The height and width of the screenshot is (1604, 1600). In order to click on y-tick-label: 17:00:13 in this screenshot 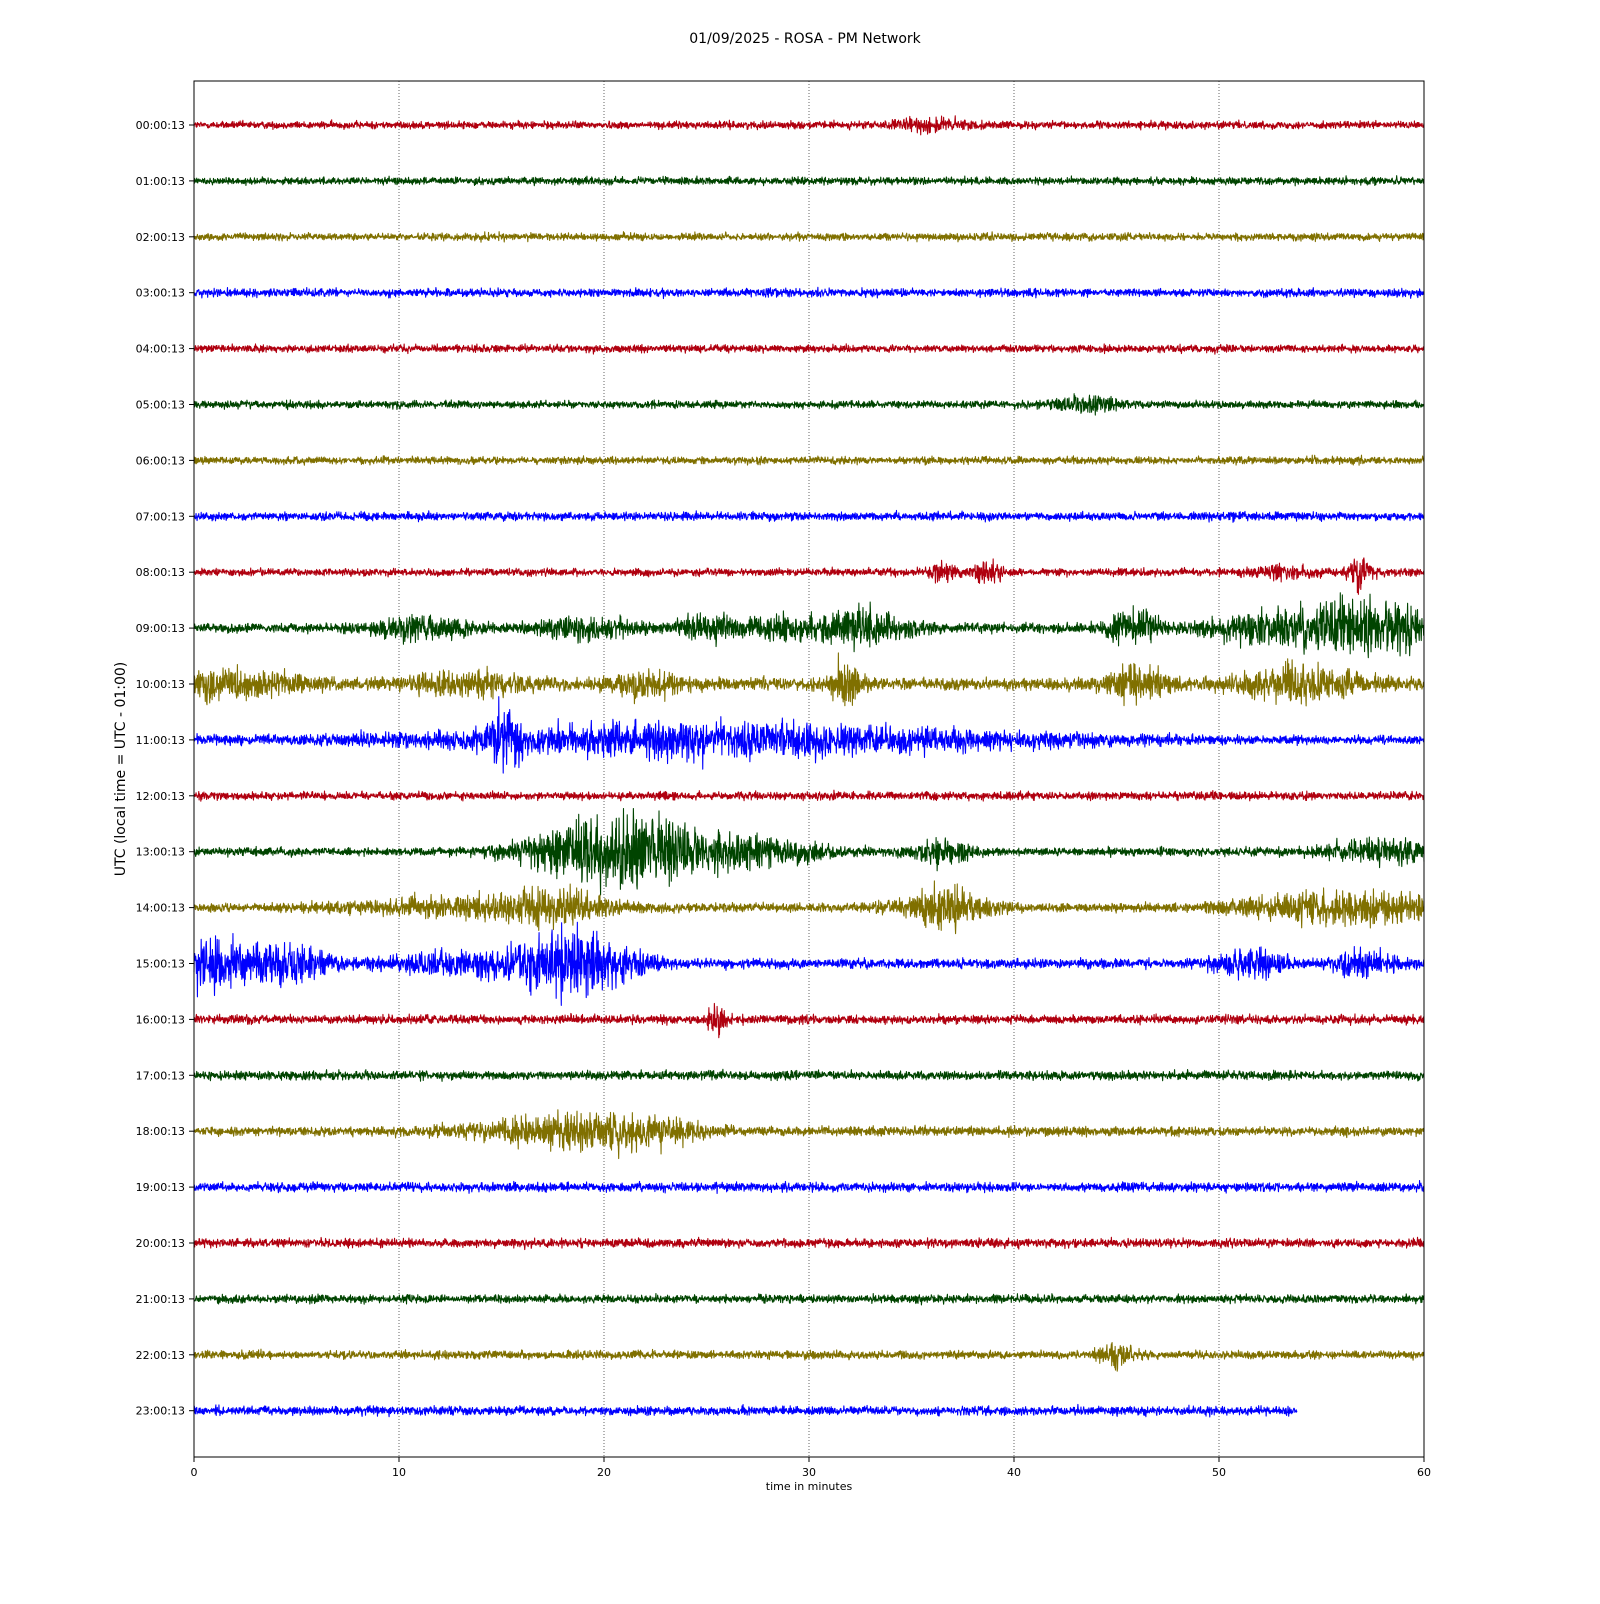, I will do `click(160, 1075)`.